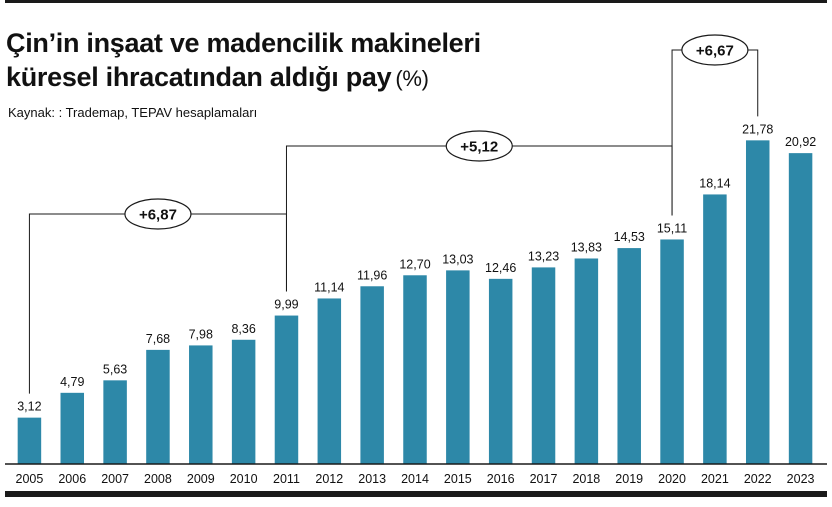  I want to click on x-tick-2022: 2022, so click(758, 479).